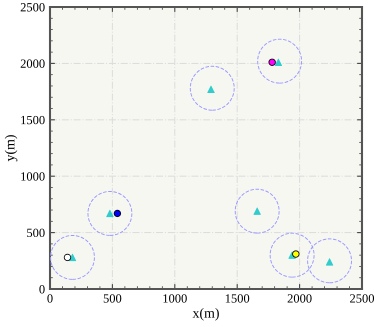 This screenshot has width=374, height=327. Describe the element at coordinates (33, 176) in the screenshot. I see `y-tick-label: 1000` at that location.